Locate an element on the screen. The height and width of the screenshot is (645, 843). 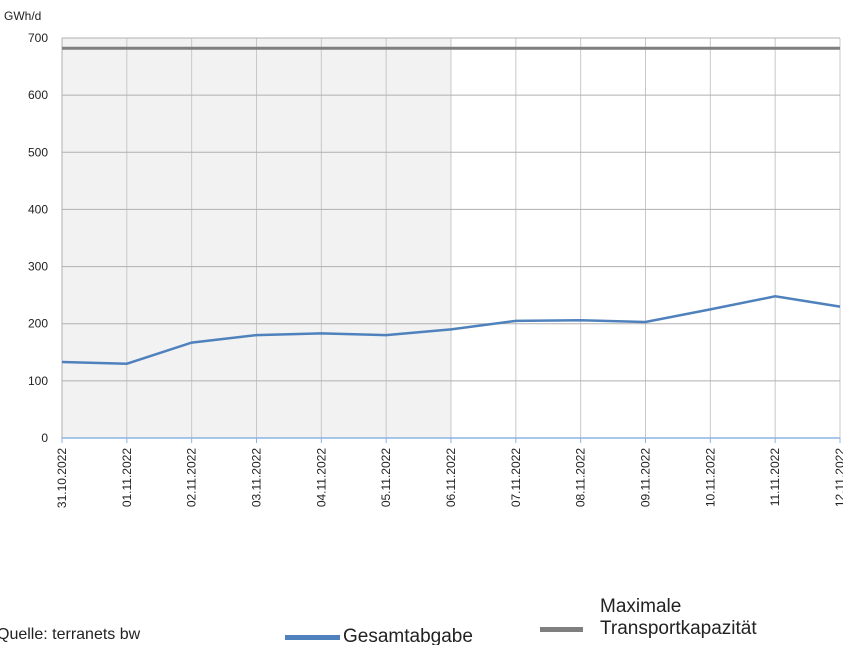
legend-item: Maximale Transportkapazität is located at coordinates (648, 618).